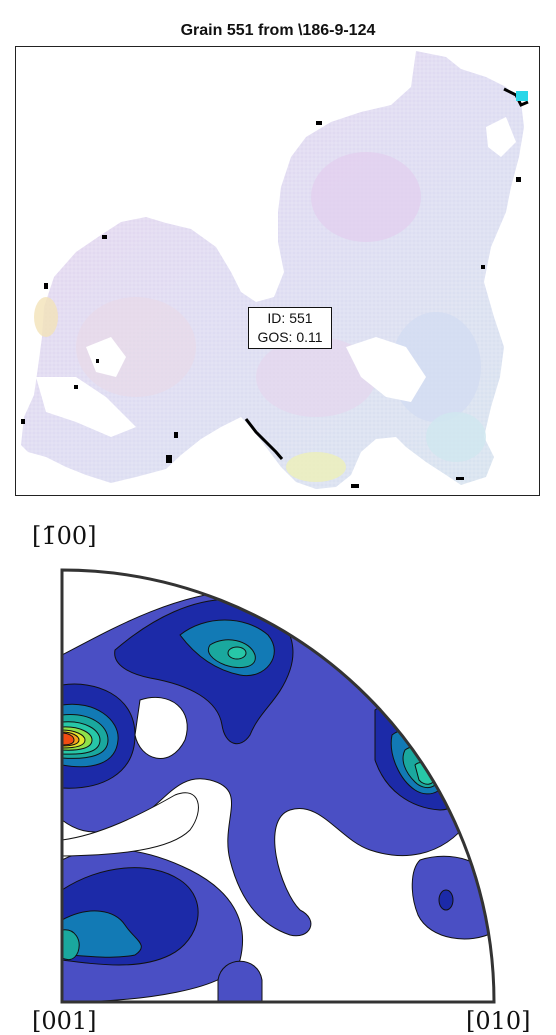 The height and width of the screenshot is (1035, 556). What do you see at coordinates (71, 945) in the screenshot?
I see `contour-level-4-lower` at bounding box center [71, 945].